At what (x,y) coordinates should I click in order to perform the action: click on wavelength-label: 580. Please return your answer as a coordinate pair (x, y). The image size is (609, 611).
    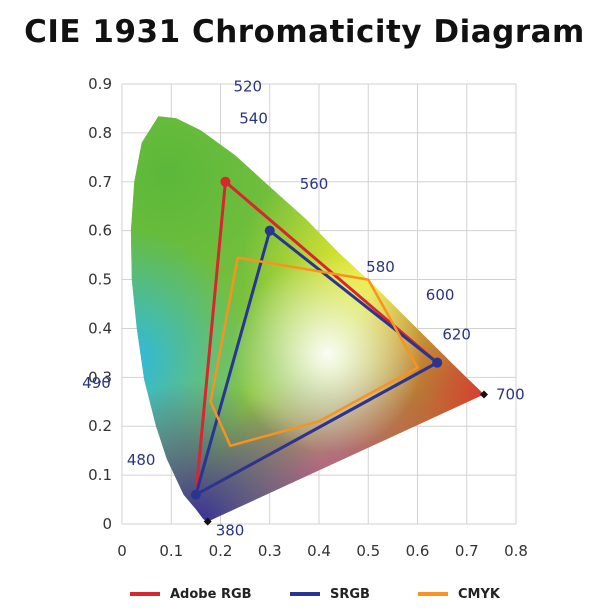
    Looking at the image, I should click on (380, 267).